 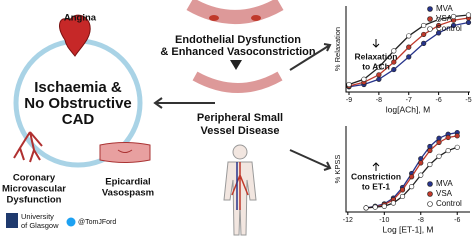 What do you see at coordinates (444, 193) in the screenshot?
I see `legend-label: VSA` at bounding box center [444, 193].